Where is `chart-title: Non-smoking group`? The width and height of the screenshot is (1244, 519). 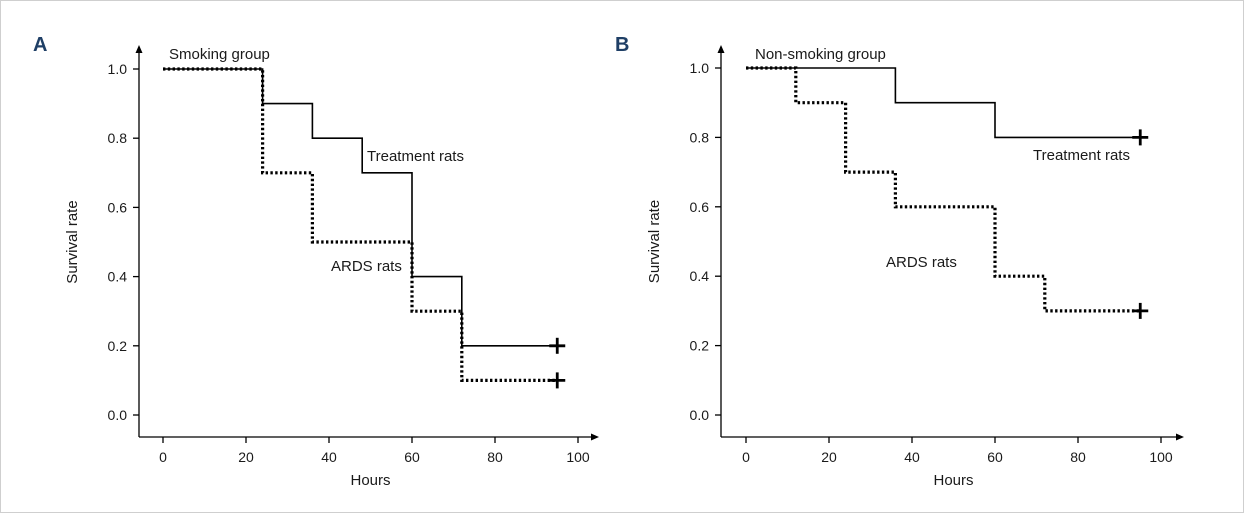
chart-title: Non-smoking group is located at coordinates (820, 54).